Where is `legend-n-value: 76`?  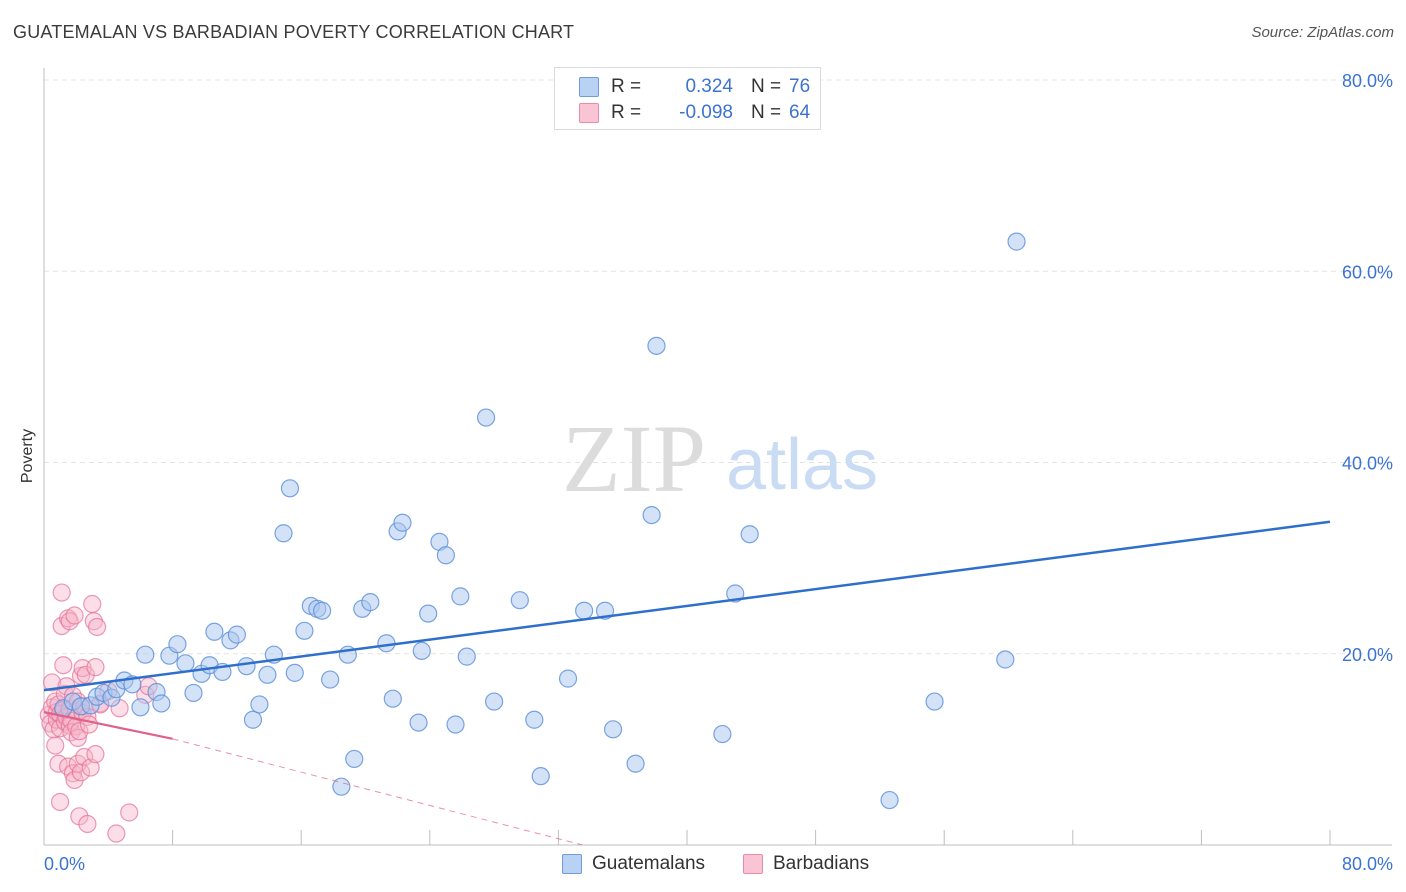 legend-n-value: 76 is located at coordinates (800, 86).